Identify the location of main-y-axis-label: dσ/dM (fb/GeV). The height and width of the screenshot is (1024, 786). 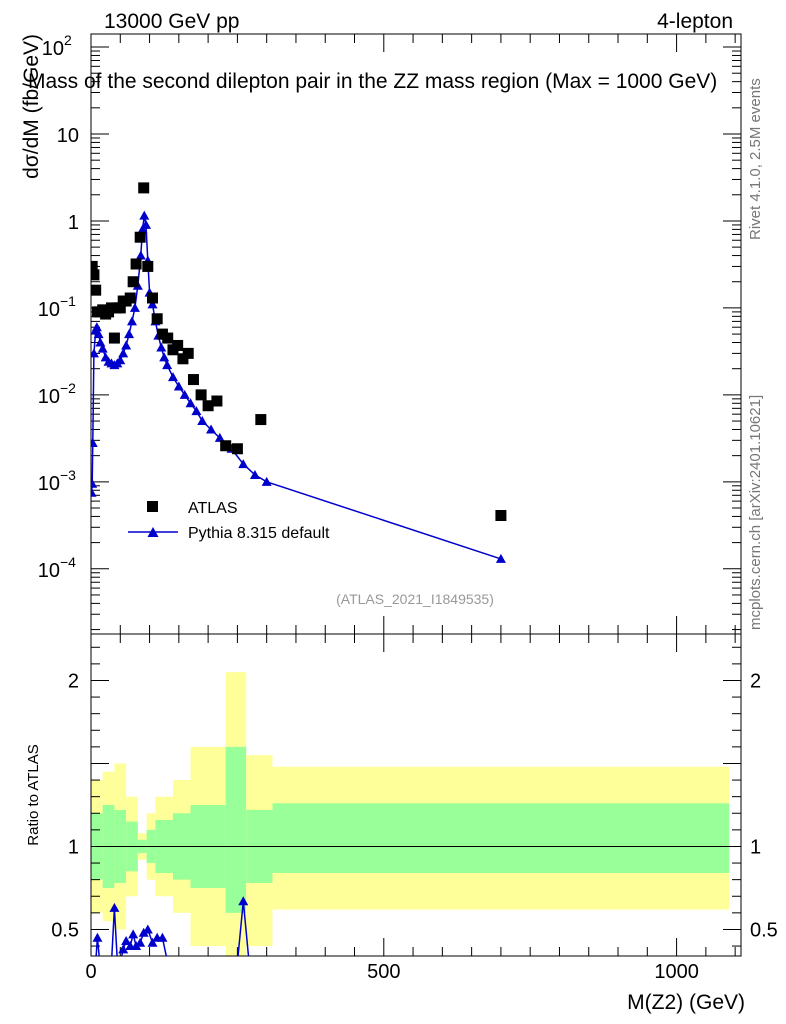
(31, 106).